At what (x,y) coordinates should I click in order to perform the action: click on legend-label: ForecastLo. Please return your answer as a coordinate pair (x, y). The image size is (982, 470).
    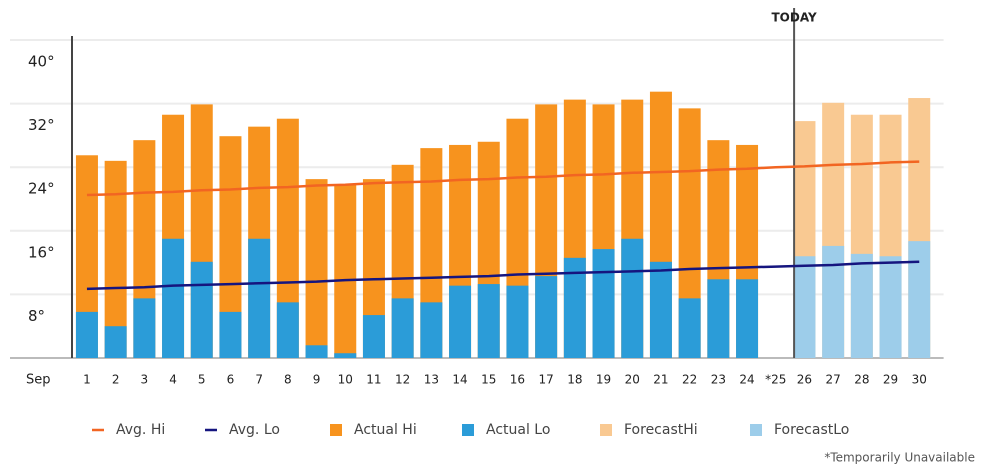
    Looking at the image, I should click on (811, 430).